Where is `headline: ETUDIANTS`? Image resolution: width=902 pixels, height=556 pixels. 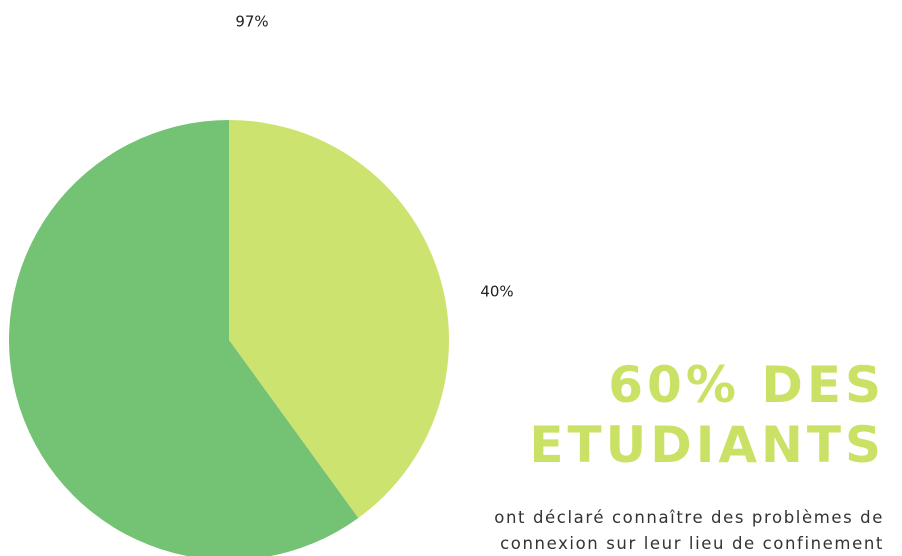
headline: ETUDIANTS is located at coordinates (707, 445).